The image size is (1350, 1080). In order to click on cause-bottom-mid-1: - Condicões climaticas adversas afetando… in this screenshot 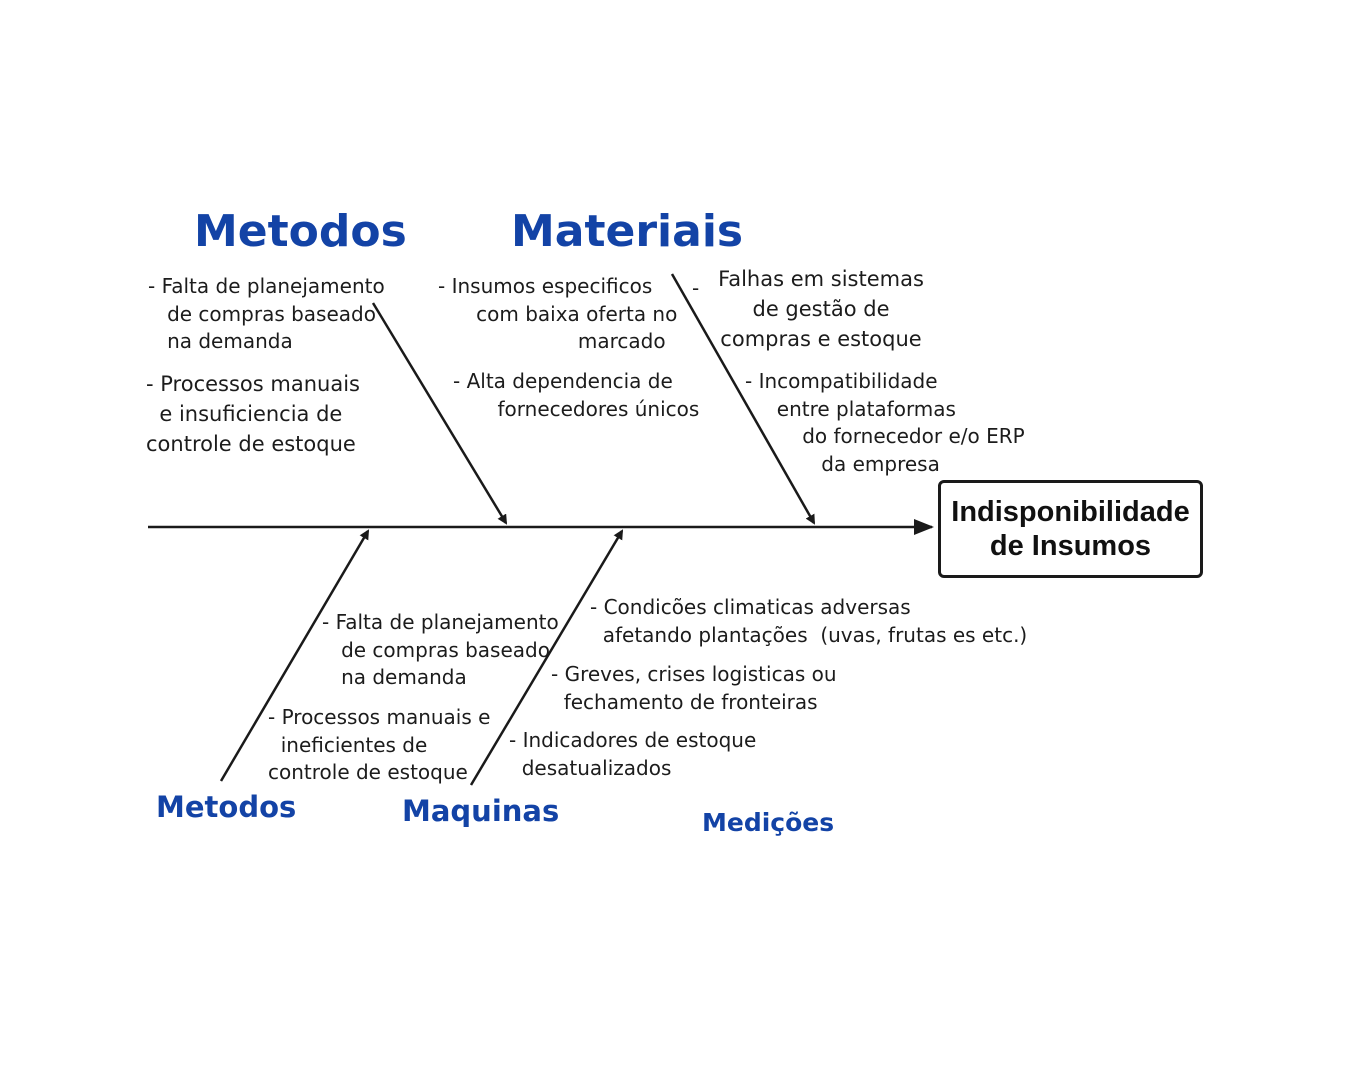, I will do `click(809, 621)`.